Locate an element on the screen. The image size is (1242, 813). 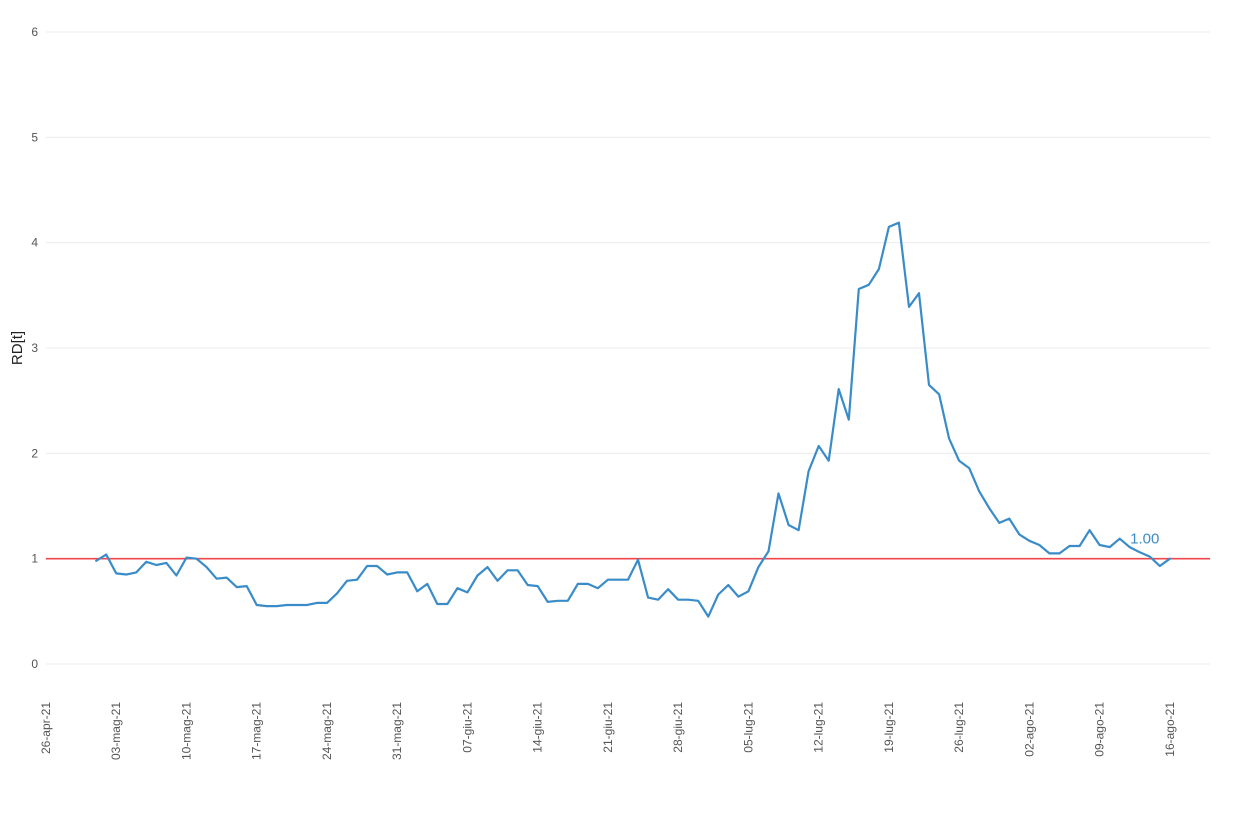
y-axis-label: RD[t] is located at coordinates (17, 348).